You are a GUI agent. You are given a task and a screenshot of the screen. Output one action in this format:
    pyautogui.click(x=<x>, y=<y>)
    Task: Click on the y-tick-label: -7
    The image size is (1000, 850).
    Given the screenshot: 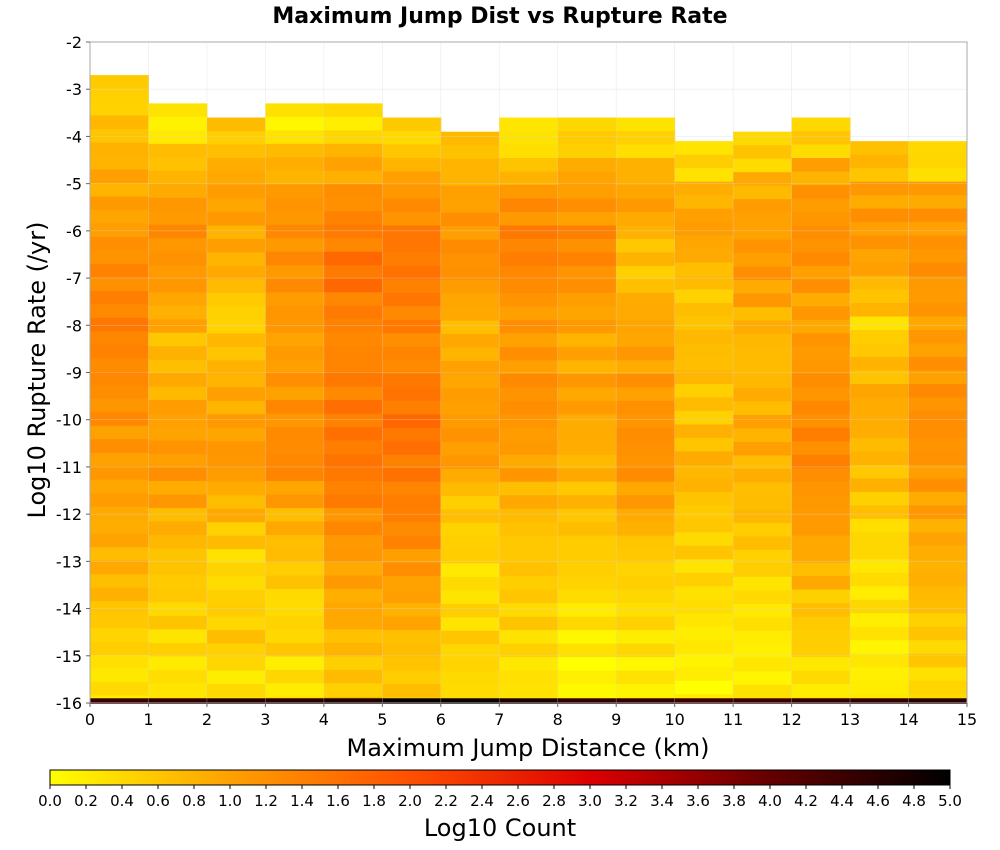 What is the action you would take?
    pyautogui.click(x=74, y=278)
    